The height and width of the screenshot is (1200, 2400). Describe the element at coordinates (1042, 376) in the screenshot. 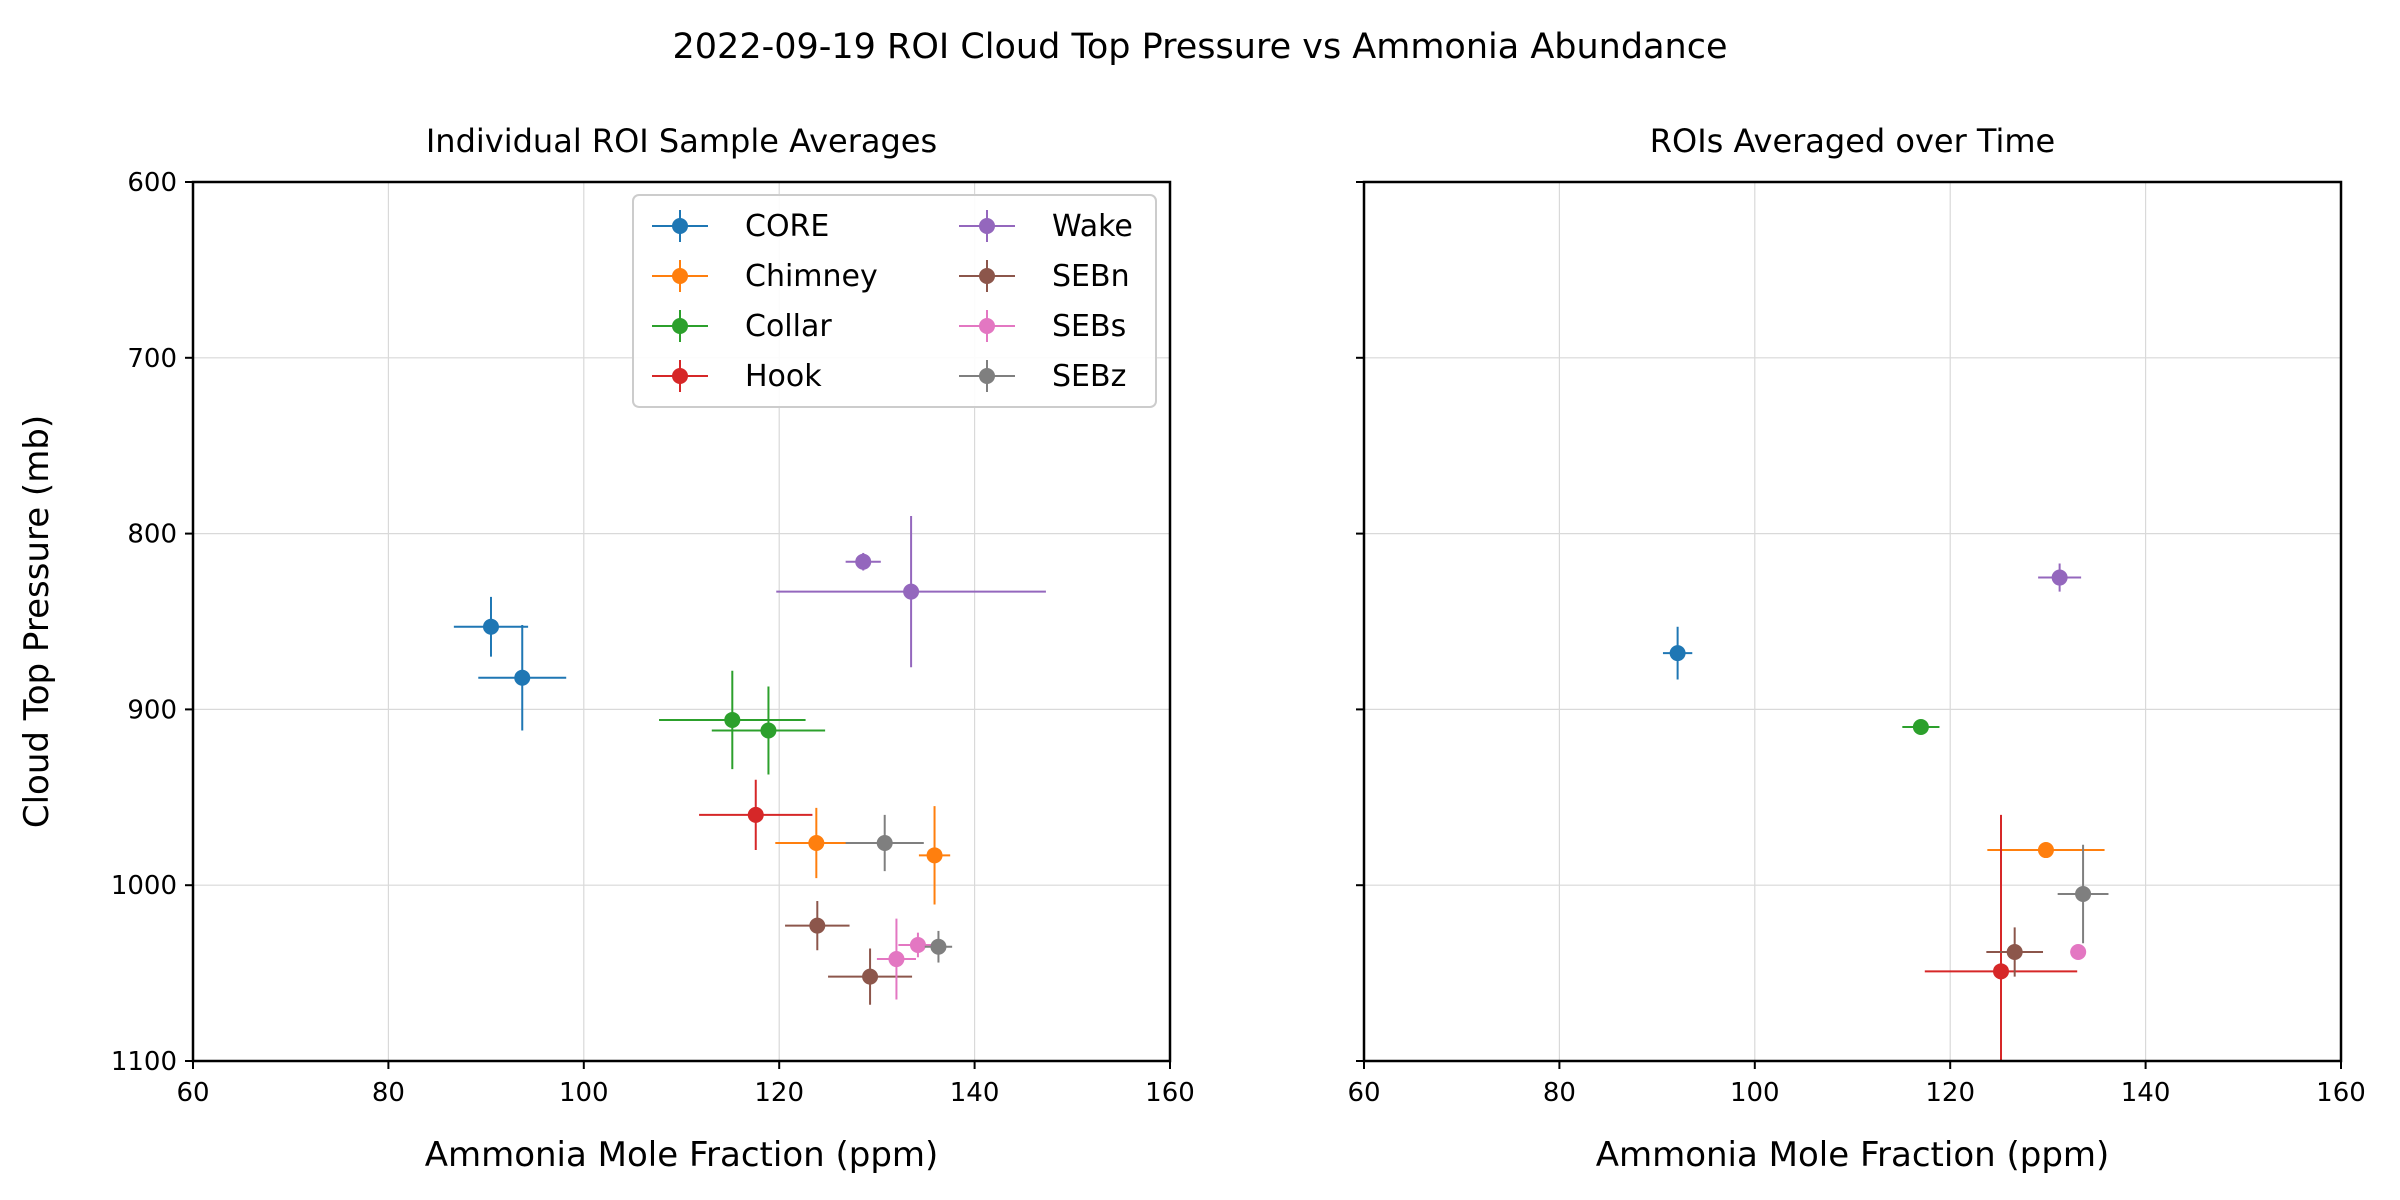

I see `legend-entry-sebz: SEBz` at that location.